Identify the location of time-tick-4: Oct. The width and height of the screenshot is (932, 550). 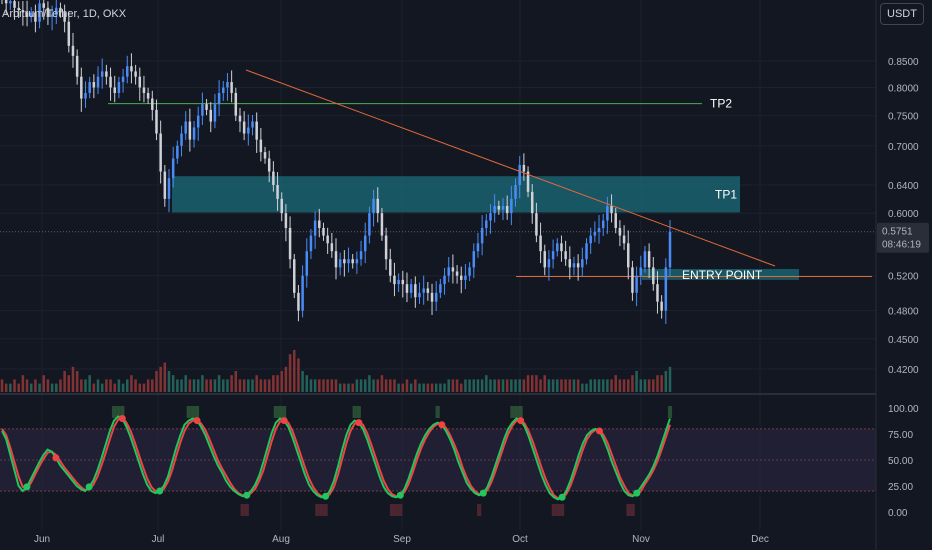
(520, 539).